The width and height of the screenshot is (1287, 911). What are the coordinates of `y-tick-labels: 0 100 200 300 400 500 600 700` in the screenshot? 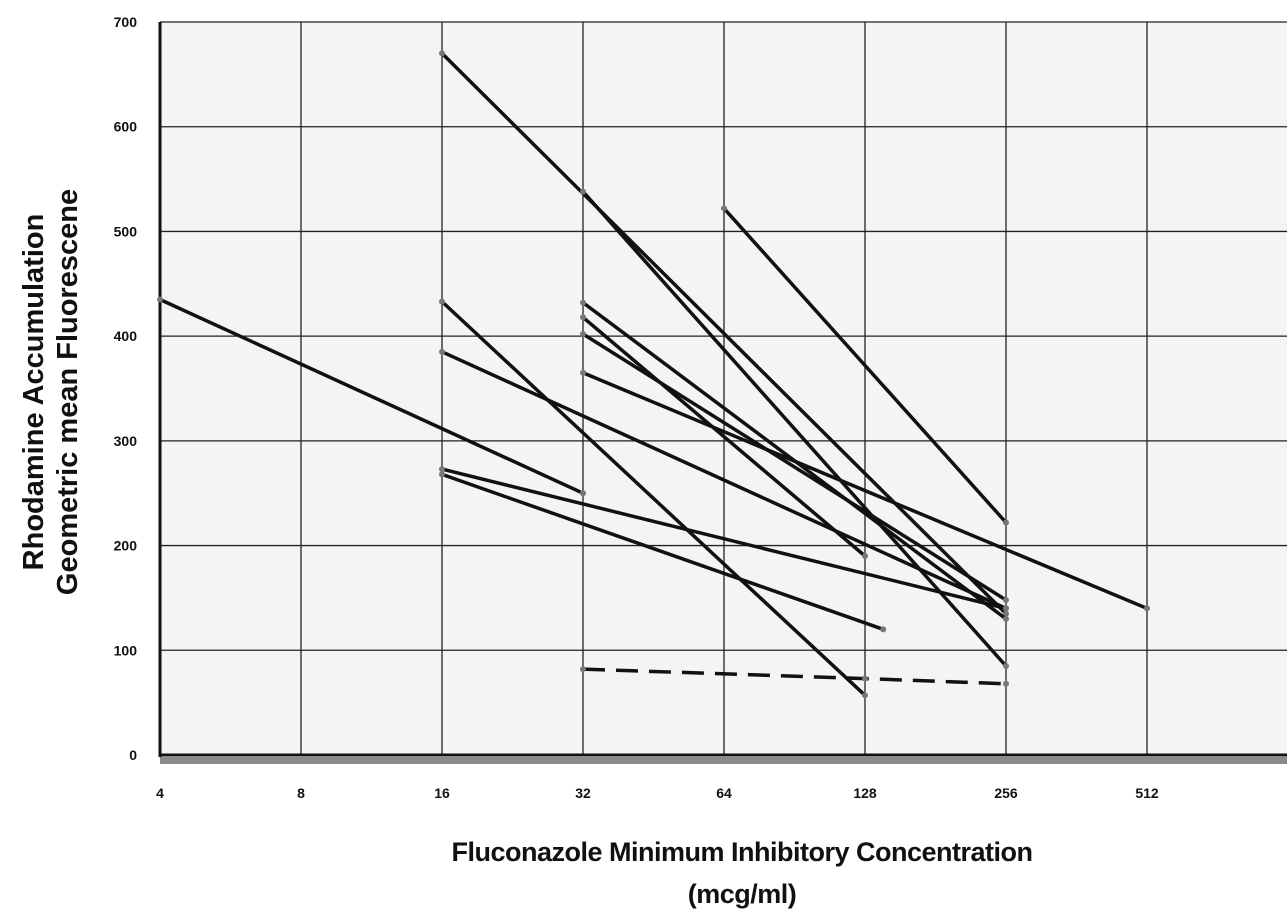 It's located at (126, 388).